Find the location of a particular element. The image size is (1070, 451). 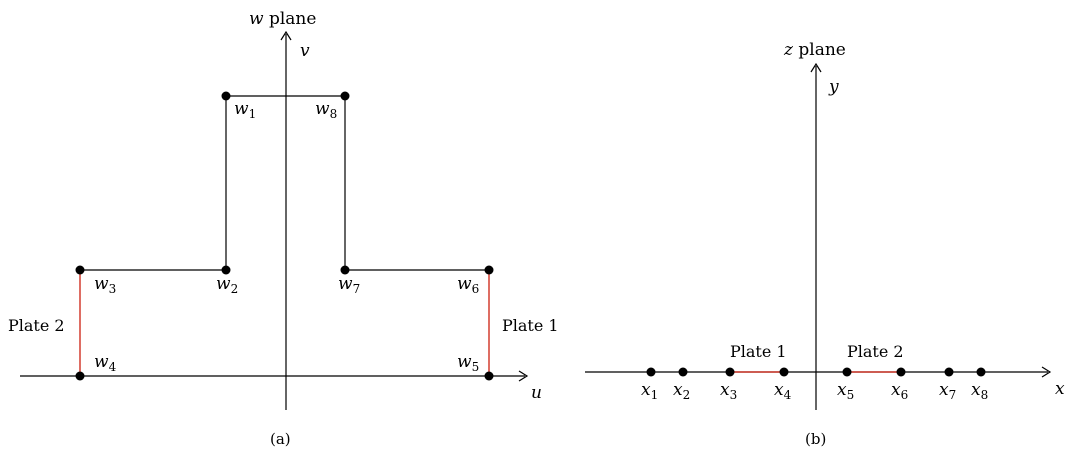

point-x1 is located at coordinates (651, 372).